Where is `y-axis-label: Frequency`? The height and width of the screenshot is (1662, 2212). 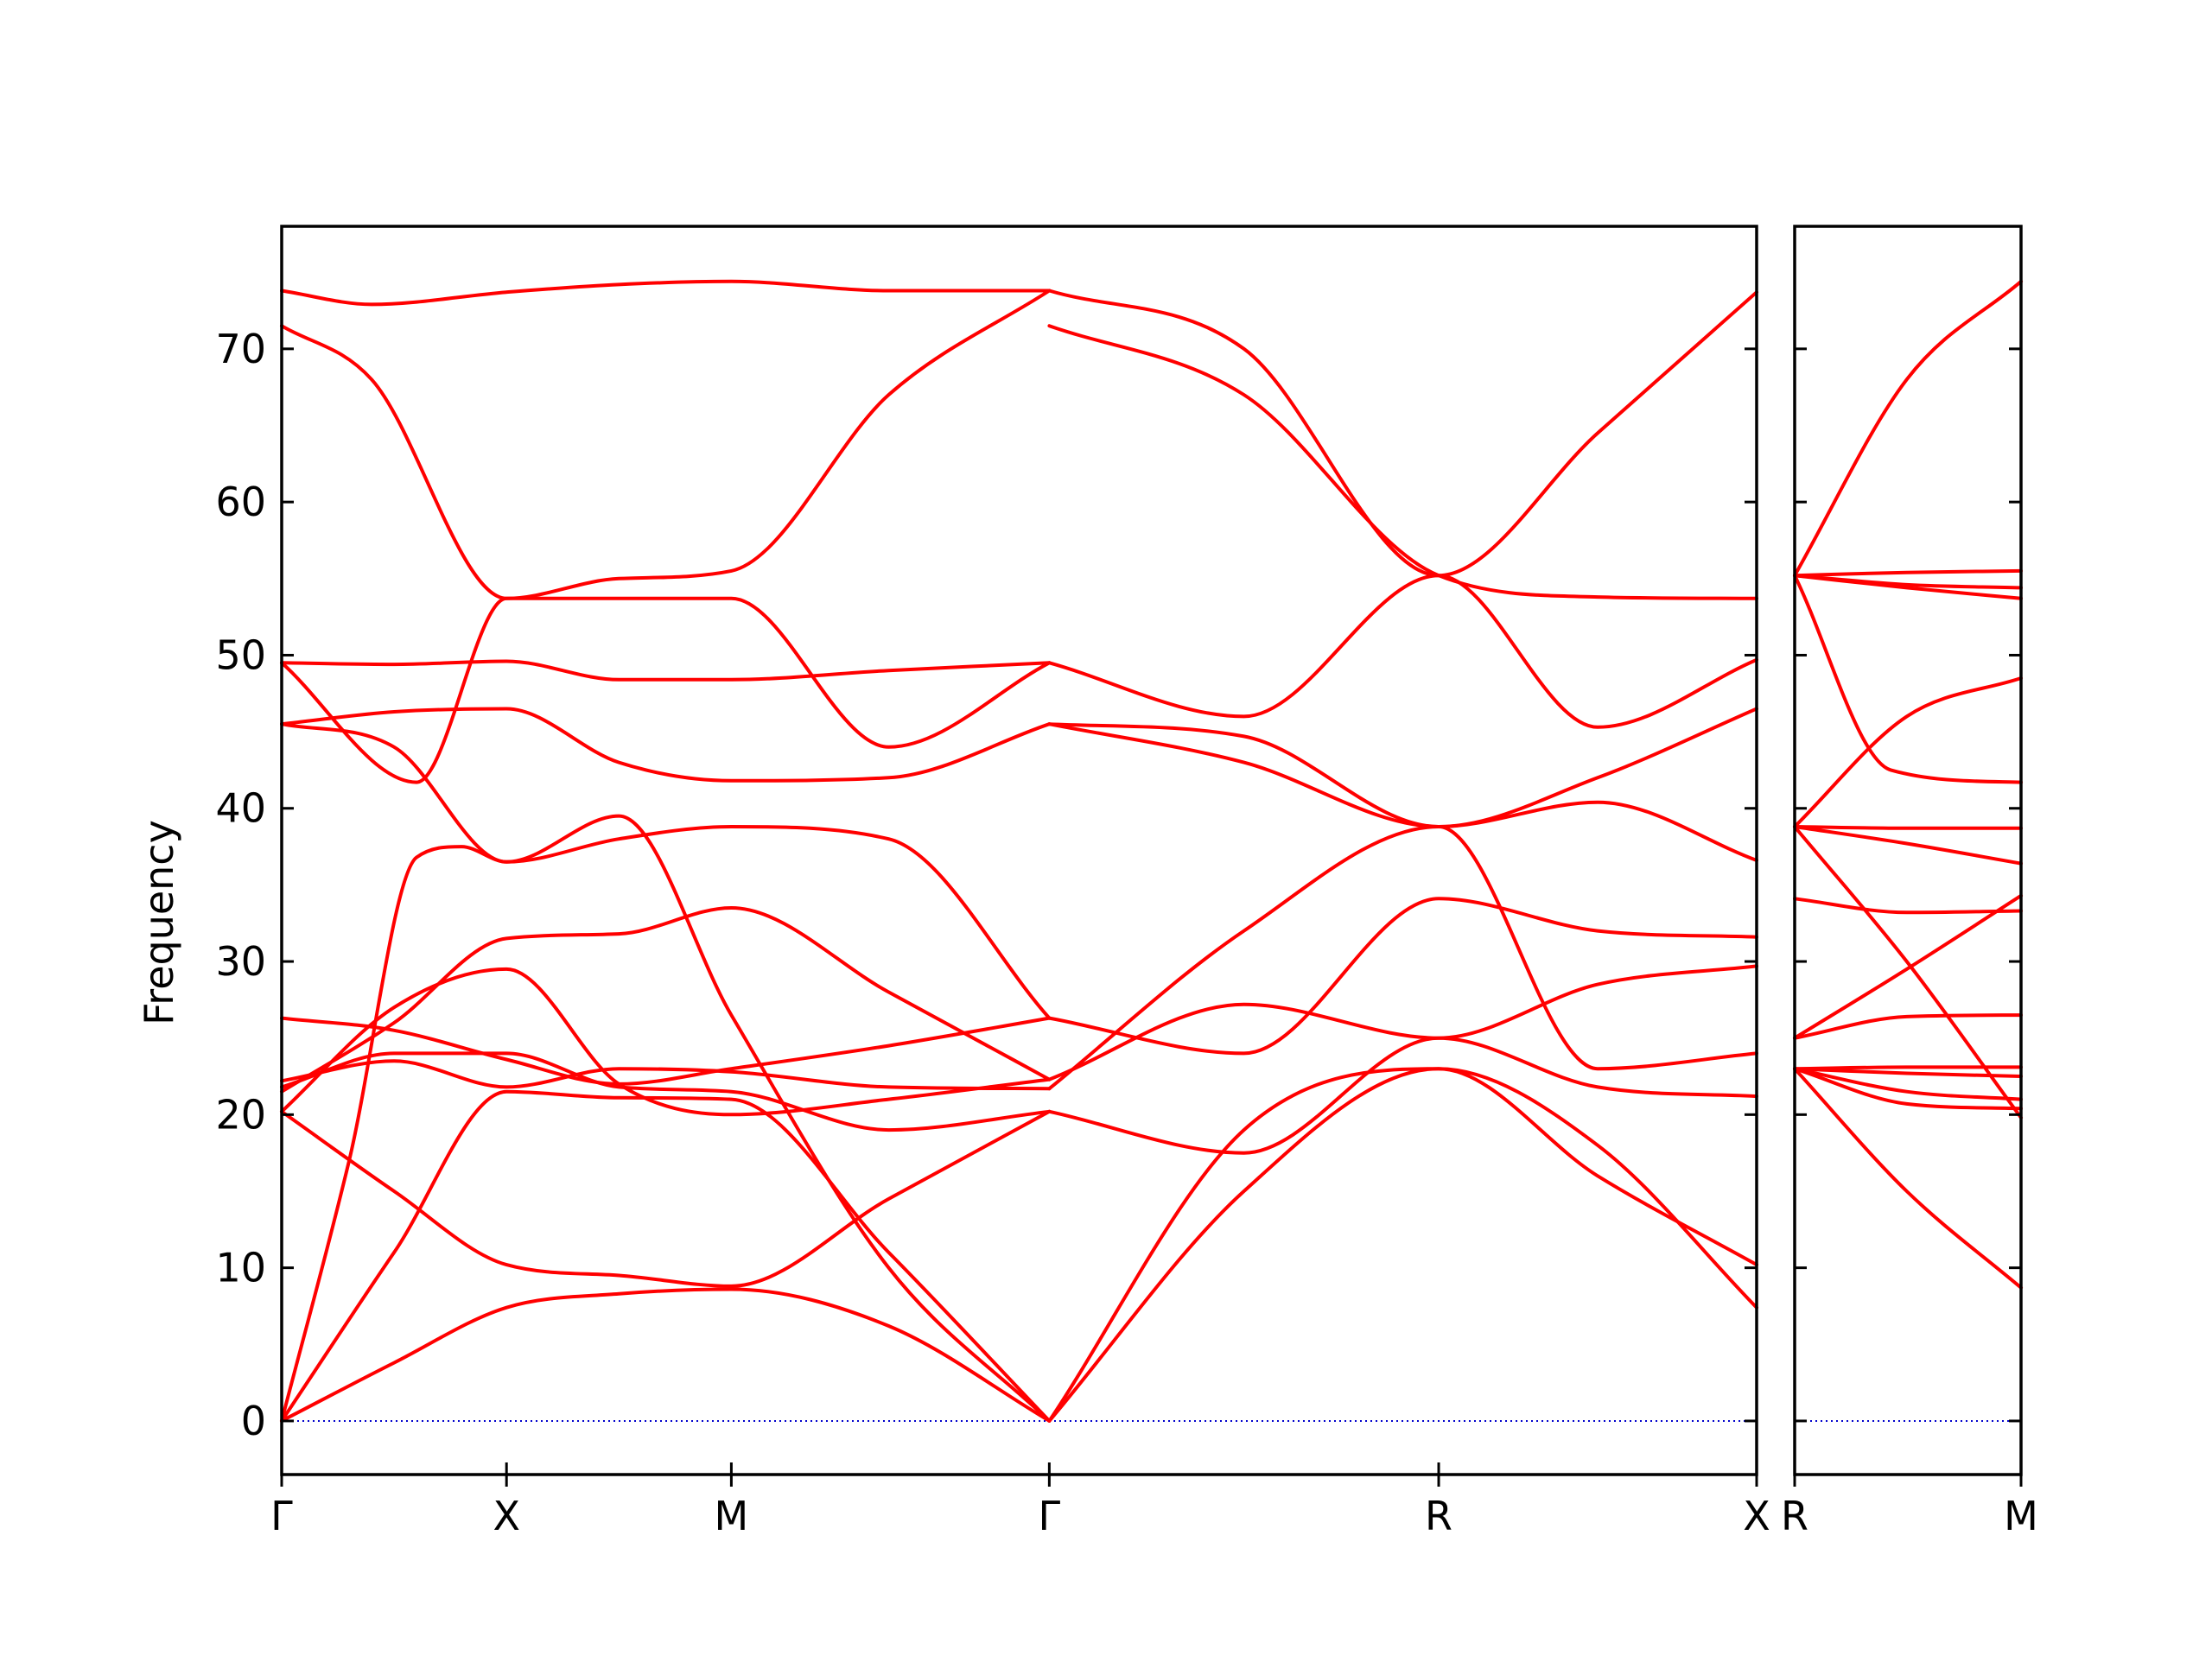
y-axis-label: Frequency is located at coordinates (159, 922).